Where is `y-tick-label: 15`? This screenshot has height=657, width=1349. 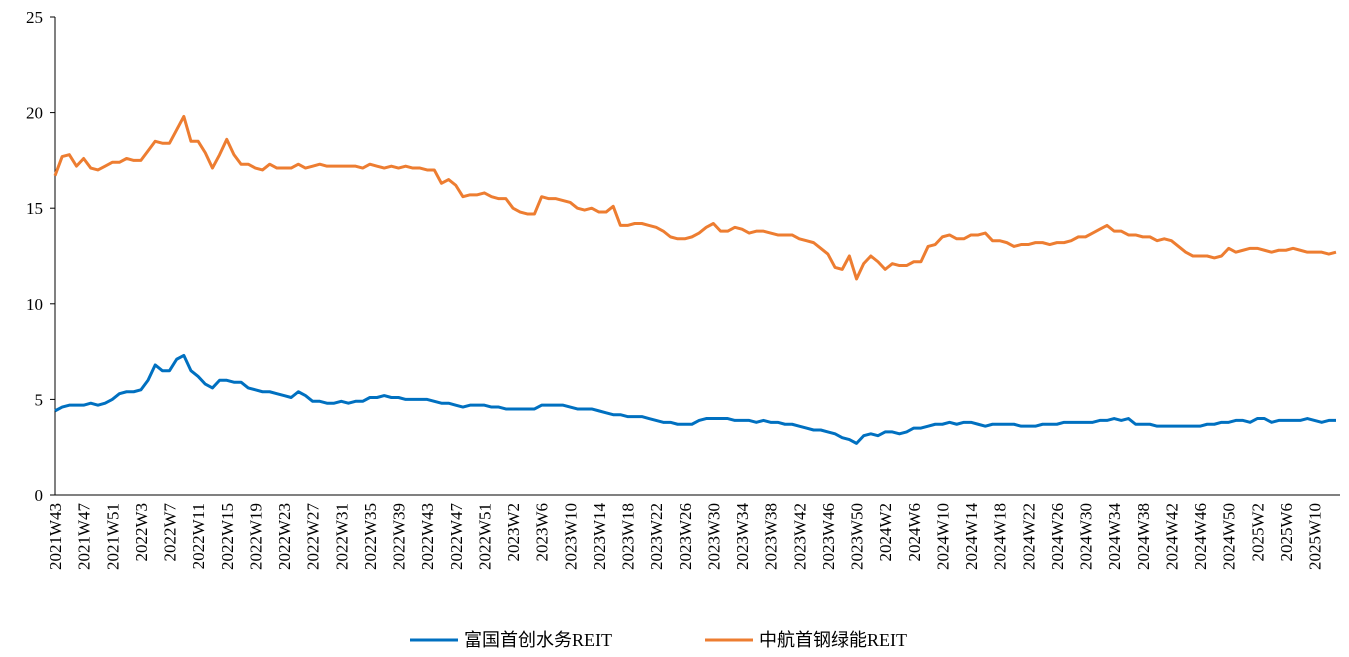 y-tick-label: 15 is located at coordinates (34, 208).